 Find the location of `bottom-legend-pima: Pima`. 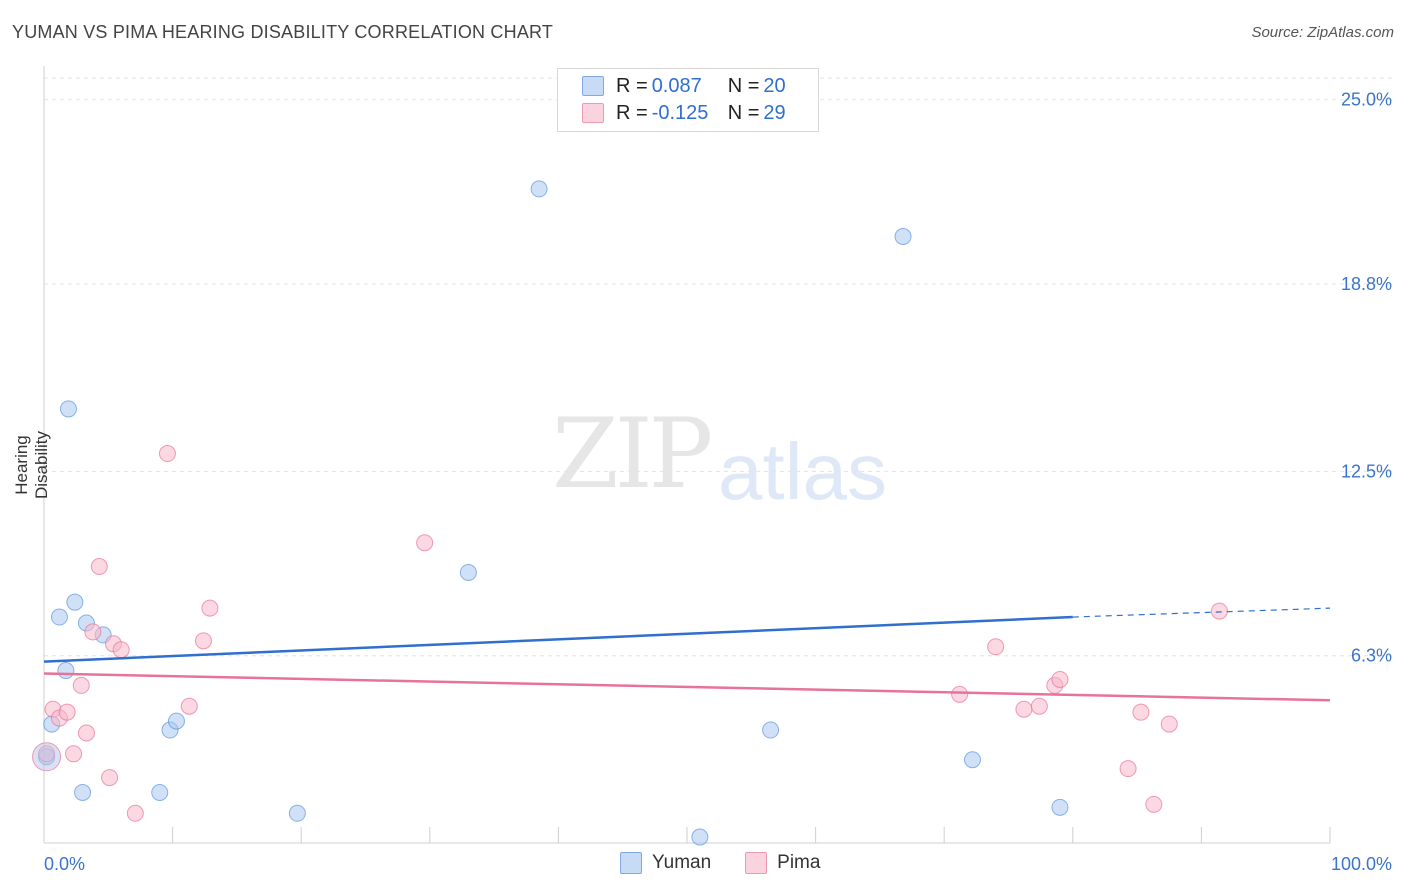

bottom-legend-pima: Pima is located at coordinates (799, 862).